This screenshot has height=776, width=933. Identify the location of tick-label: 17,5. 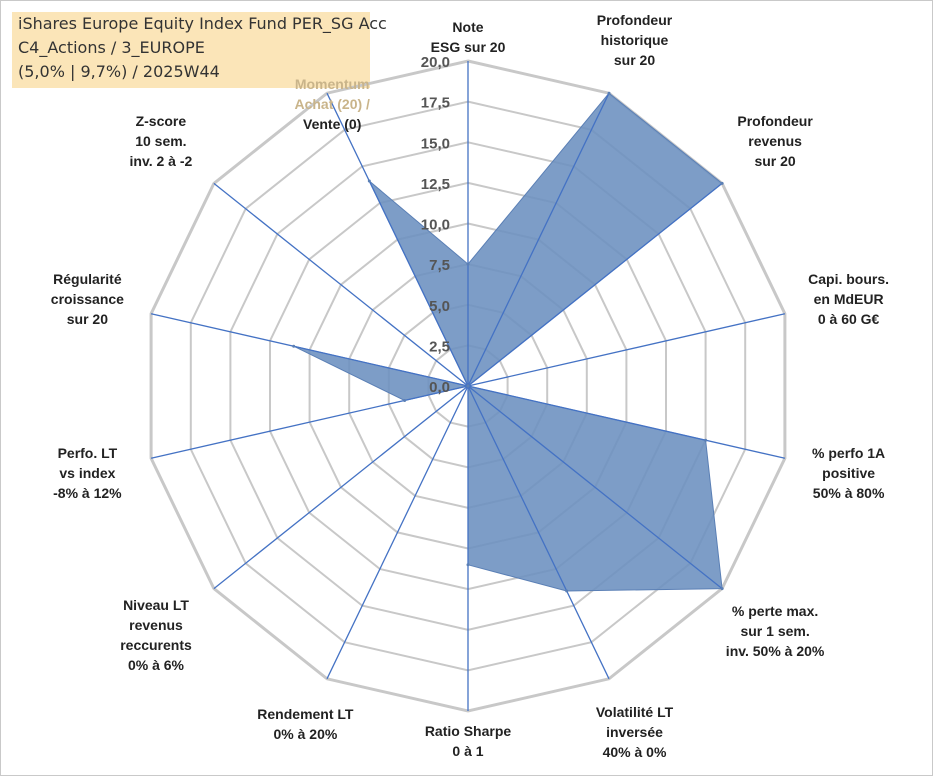
(435, 103).